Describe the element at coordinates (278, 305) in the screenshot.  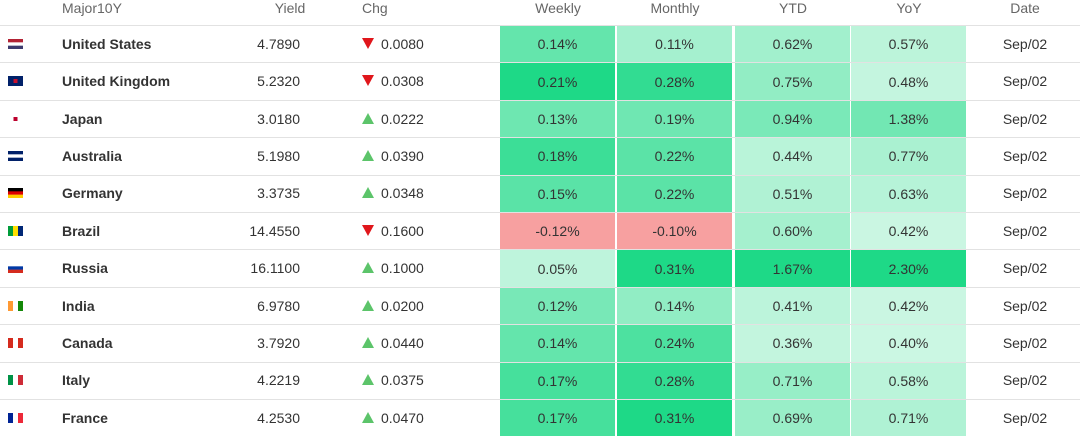
I see `yield-value: 6.9780` at that location.